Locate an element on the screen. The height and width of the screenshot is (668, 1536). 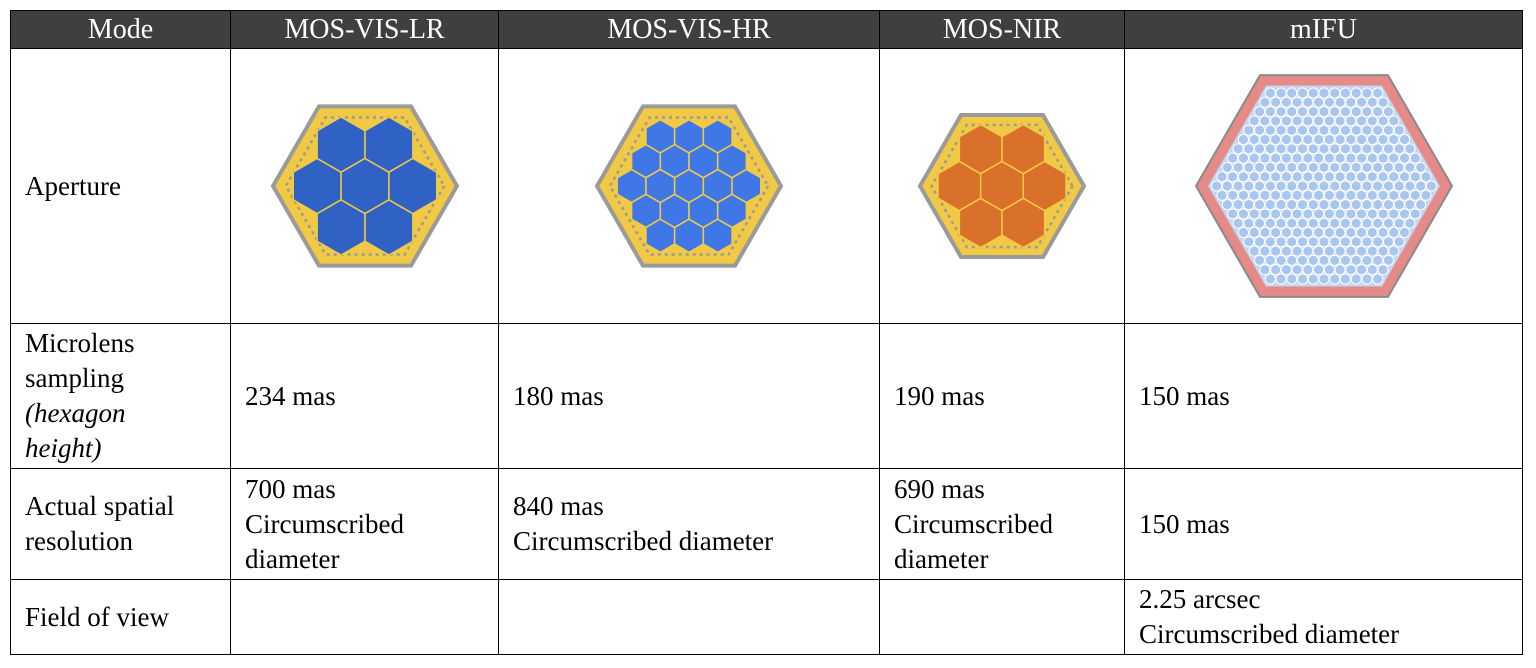
resolution-value-mifu: 150 mas is located at coordinates (1323, 524).